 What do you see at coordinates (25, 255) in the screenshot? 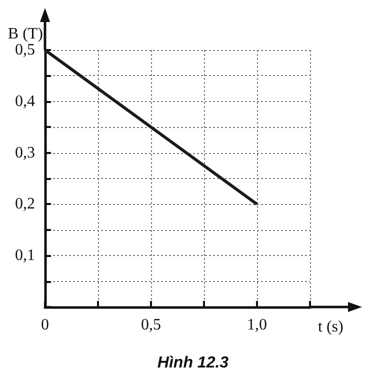
I see `y-tick-label: 0,1` at bounding box center [25, 255].